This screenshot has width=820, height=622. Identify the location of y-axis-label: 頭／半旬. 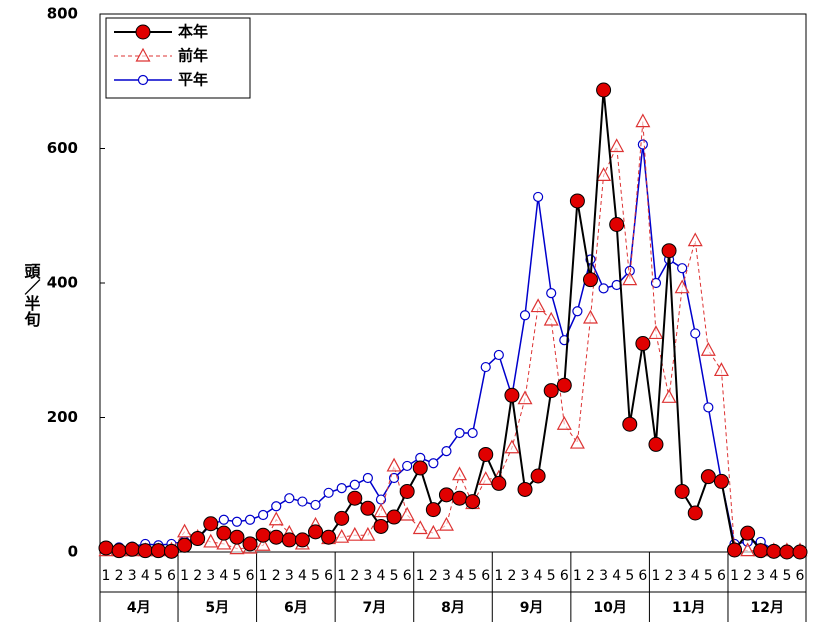
(32, 295).